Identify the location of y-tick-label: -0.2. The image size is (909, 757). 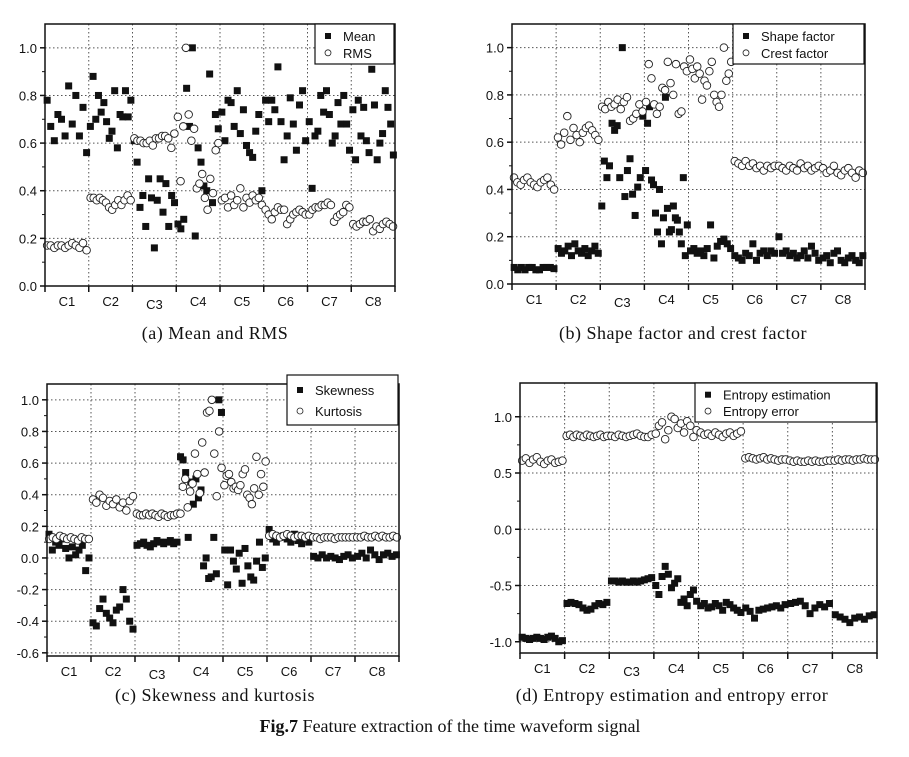
(28, 590).